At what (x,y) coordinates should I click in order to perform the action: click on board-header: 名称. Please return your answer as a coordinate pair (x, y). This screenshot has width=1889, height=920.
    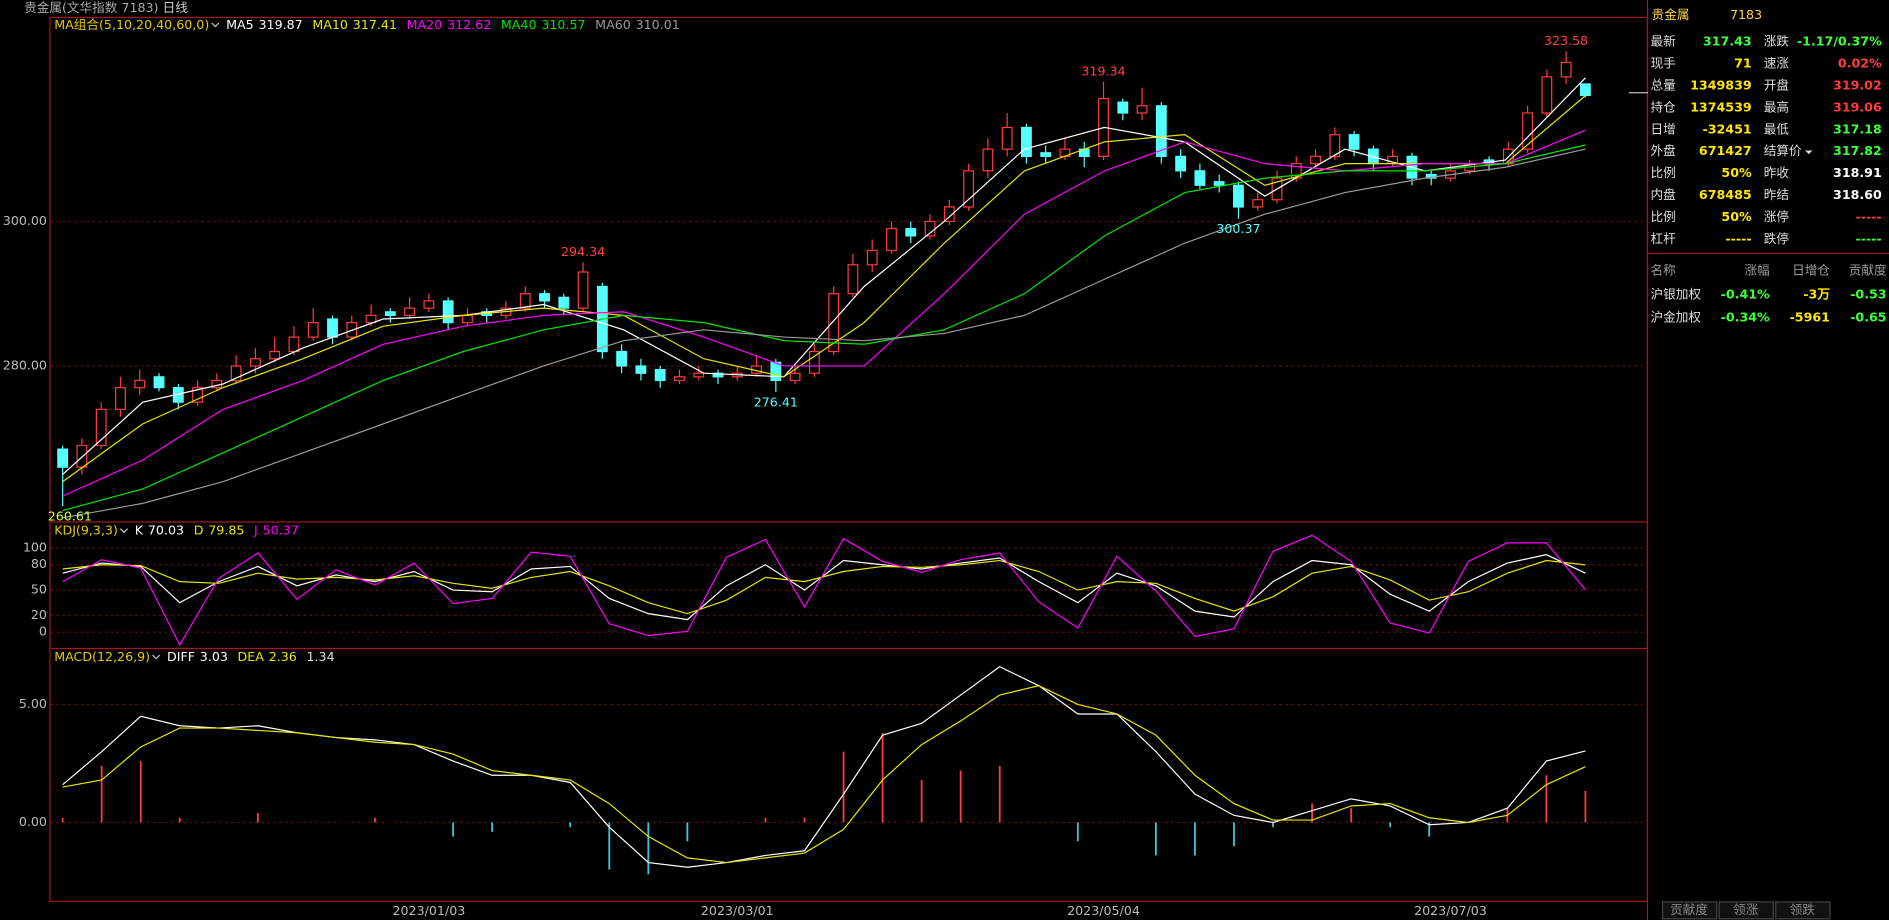
    Looking at the image, I should click on (1663, 269).